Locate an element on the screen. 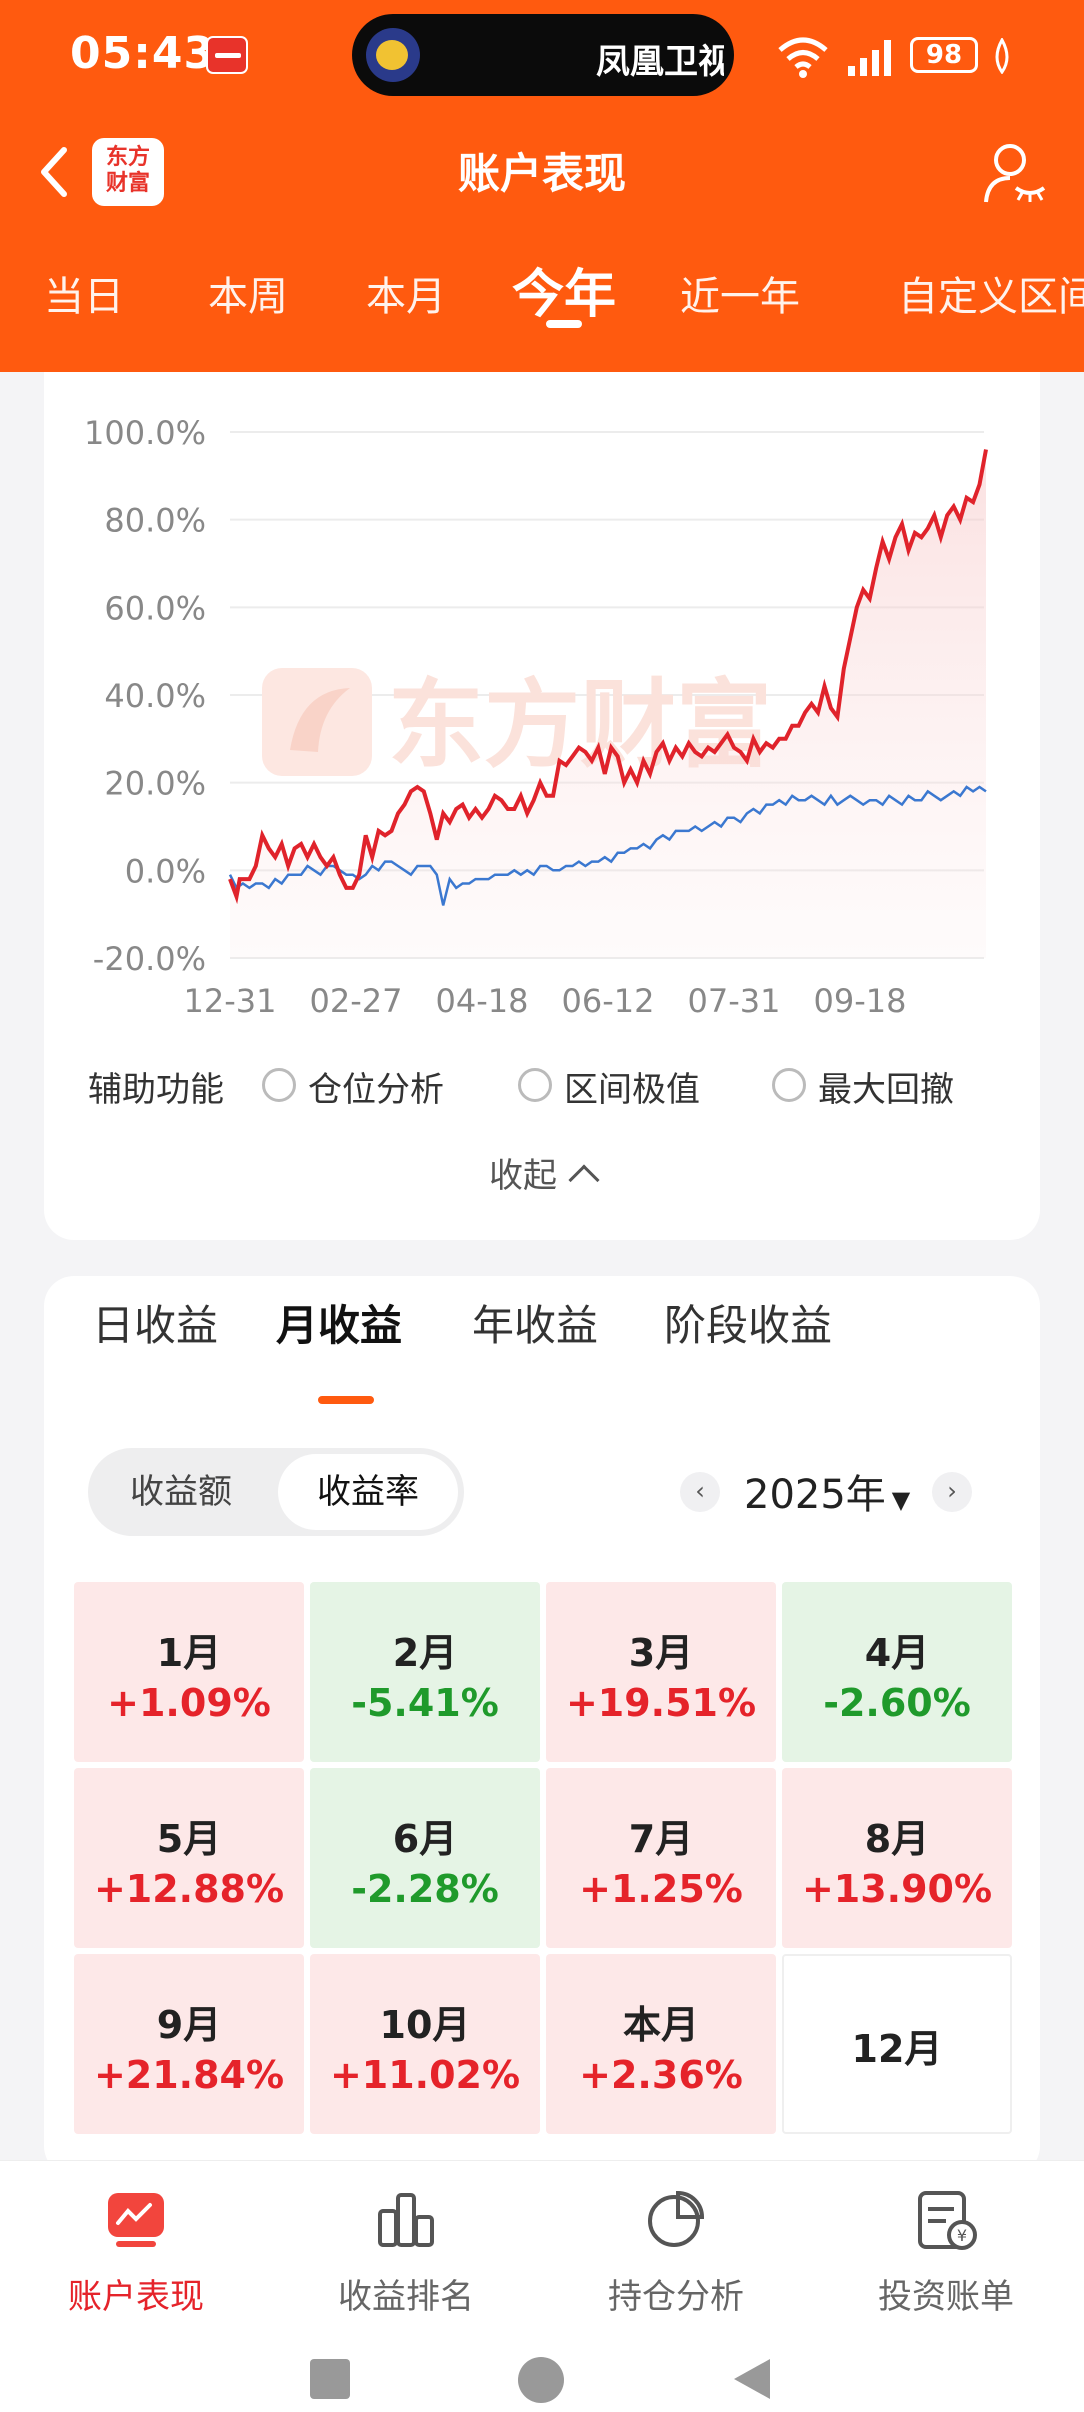 The image size is (1084, 2412). tab-daily-returns: 日收益 is located at coordinates (155, 1325).